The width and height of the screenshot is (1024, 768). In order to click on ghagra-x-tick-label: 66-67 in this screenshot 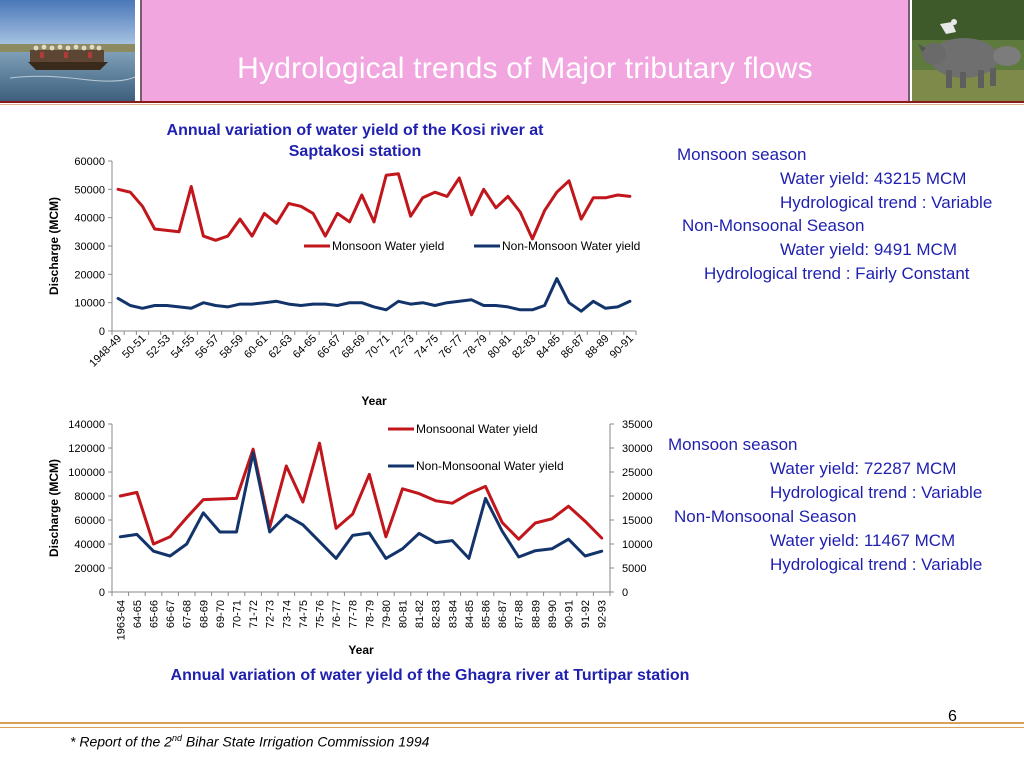, I will do `click(171, 614)`.